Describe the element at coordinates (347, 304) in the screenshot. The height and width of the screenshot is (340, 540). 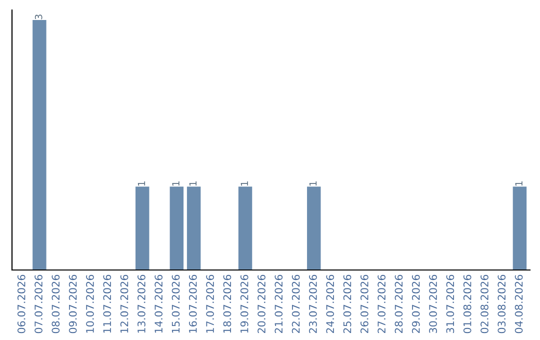
I see `x-tick-label: 25.07.2026` at that location.